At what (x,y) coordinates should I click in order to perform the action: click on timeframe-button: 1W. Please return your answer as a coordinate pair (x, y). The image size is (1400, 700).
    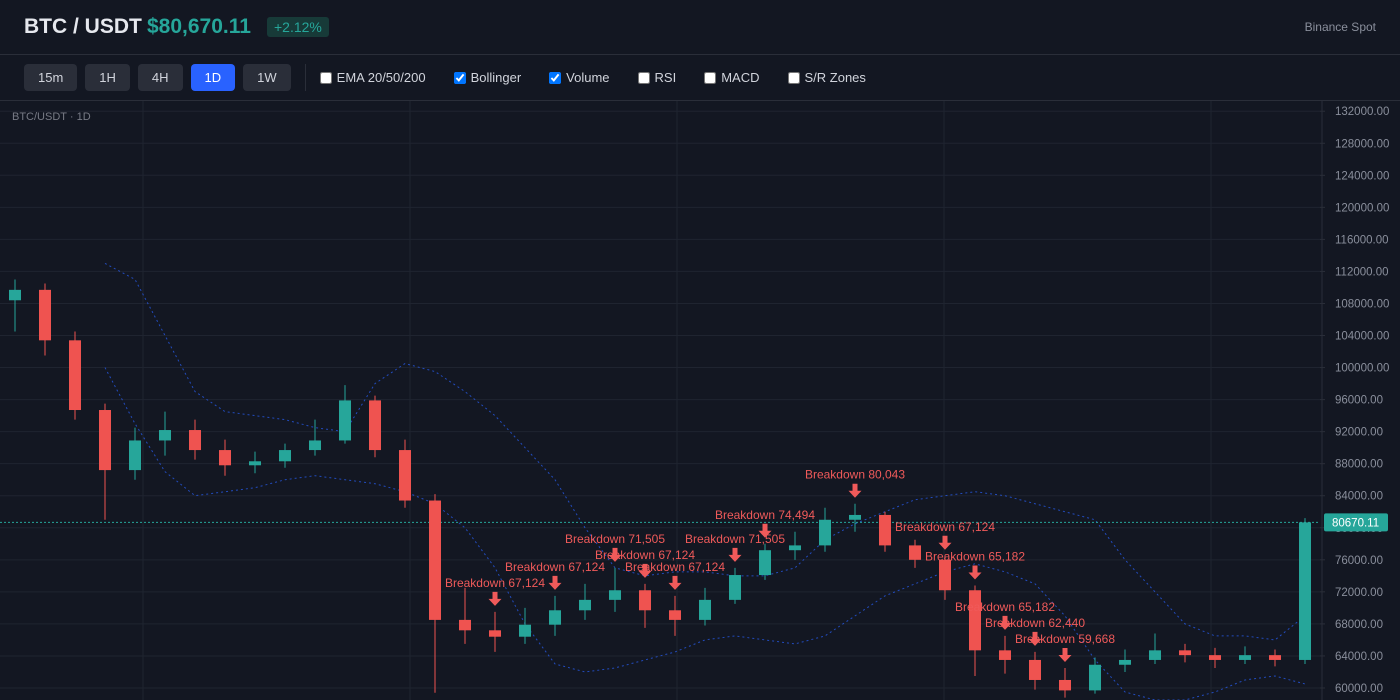
    Looking at the image, I should click on (267, 77).